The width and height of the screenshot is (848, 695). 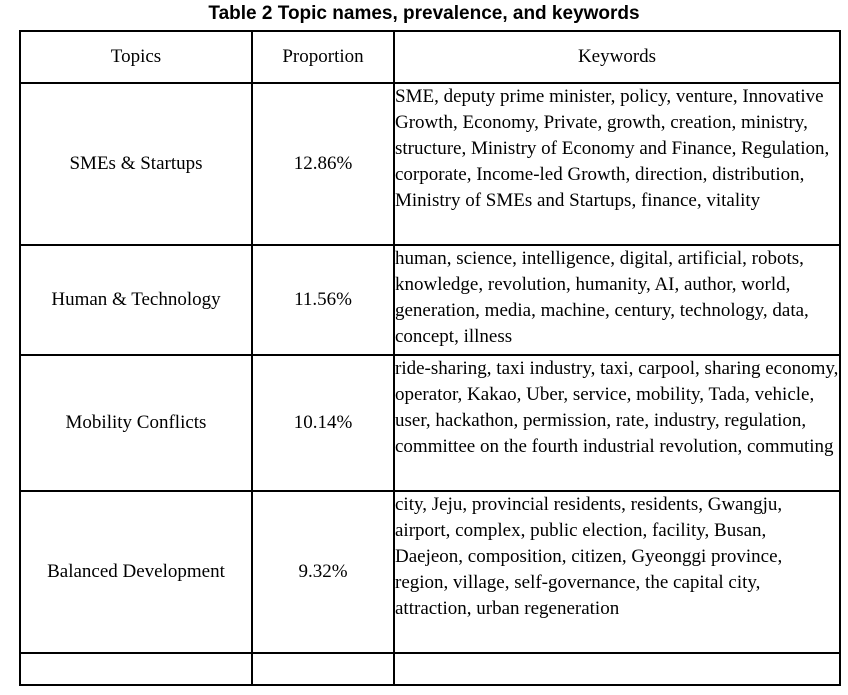 What do you see at coordinates (617, 669) in the screenshot?
I see `keywords-cell-empty` at bounding box center [617, 669].